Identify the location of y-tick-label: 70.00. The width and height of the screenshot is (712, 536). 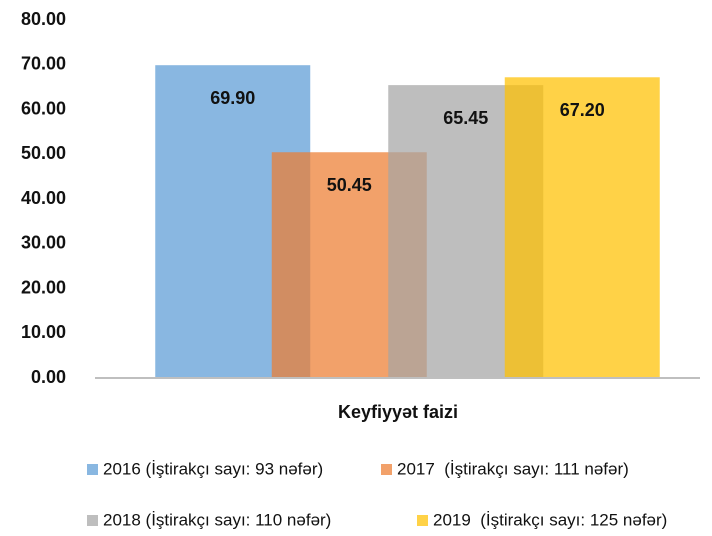
(43, 64).